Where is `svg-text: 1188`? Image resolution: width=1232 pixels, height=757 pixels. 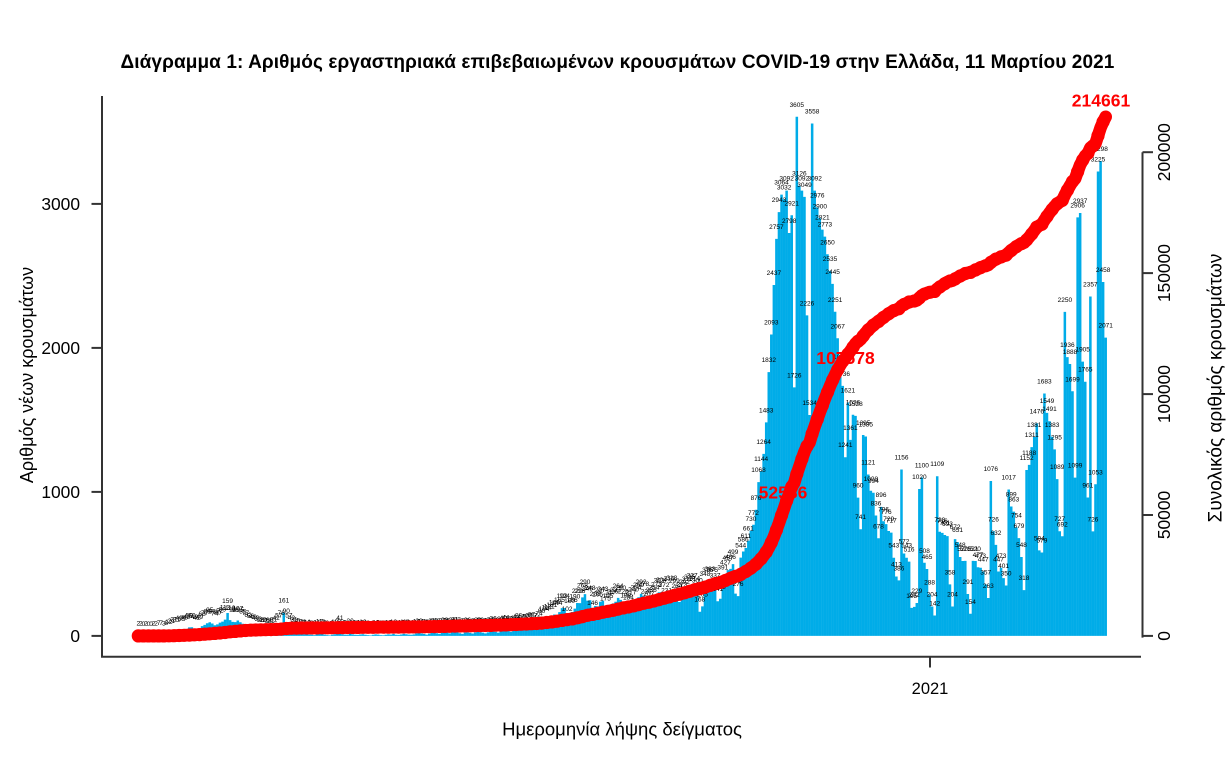 svg-text: 1188 is located at coordinates (1029, 453).